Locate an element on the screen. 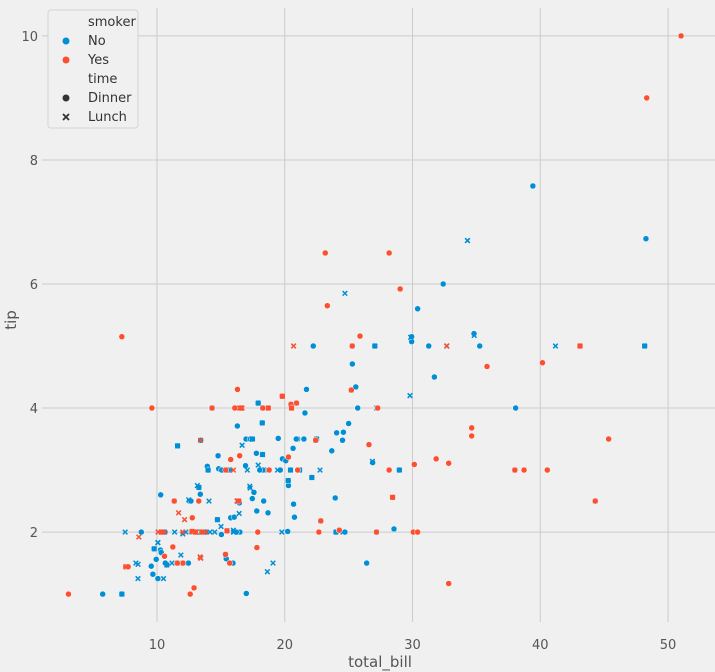 This screenshot has height=672, width=715. legend-box is located at coordinates (93, 69).